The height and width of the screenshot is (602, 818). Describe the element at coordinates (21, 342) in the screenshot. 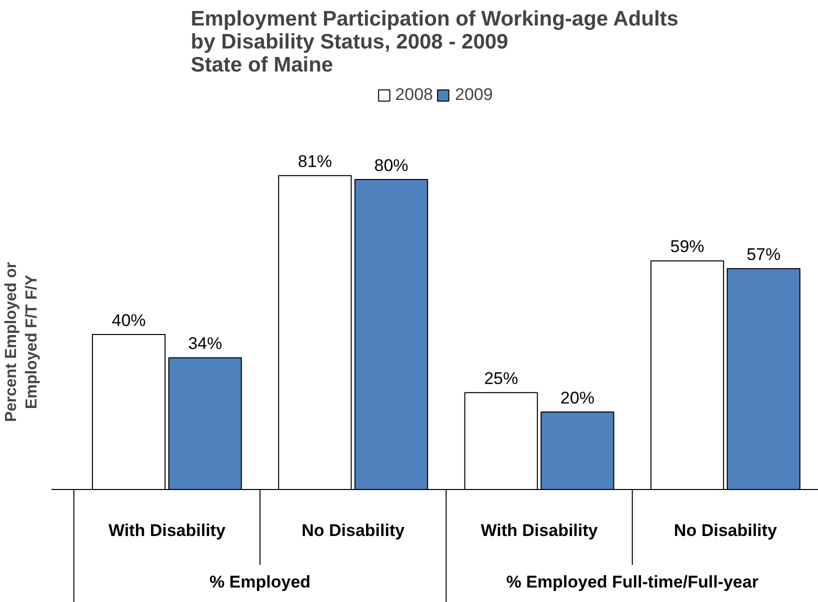

I see `y-axis-title: Percent Employed or Employed F/T F/Y` at that location.